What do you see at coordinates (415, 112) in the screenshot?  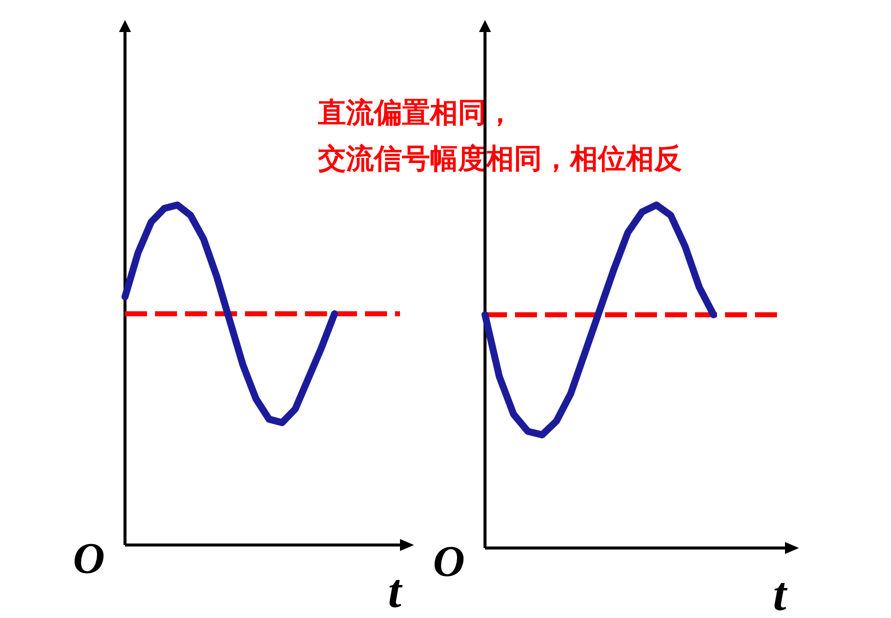 I see `text: 直流偏置相同，` at bounding box center [415, 112].